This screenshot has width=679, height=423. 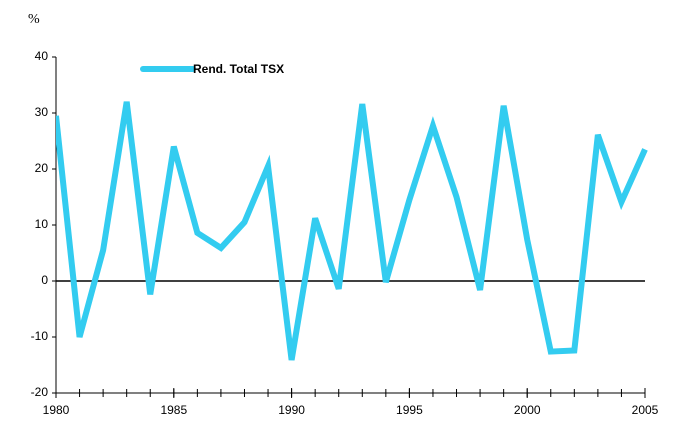 I want to click on y-tick-label: 40, so click(x=42, y=56).